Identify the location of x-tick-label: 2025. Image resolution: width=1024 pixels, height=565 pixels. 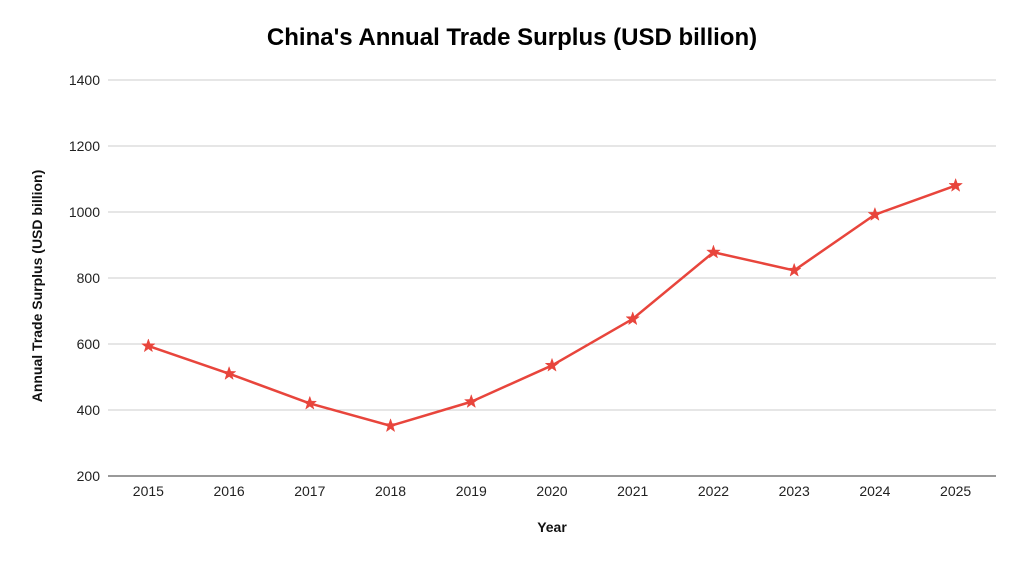
(955, 491).